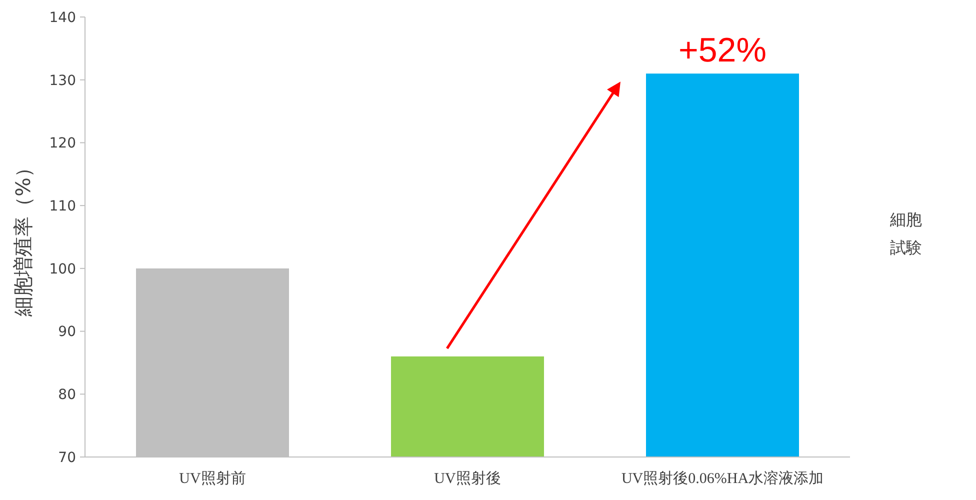  What do you see at coordinates (62, 80) in the screenshot?
I see `y-tick-label: 130` at bounding box center [62, 80].